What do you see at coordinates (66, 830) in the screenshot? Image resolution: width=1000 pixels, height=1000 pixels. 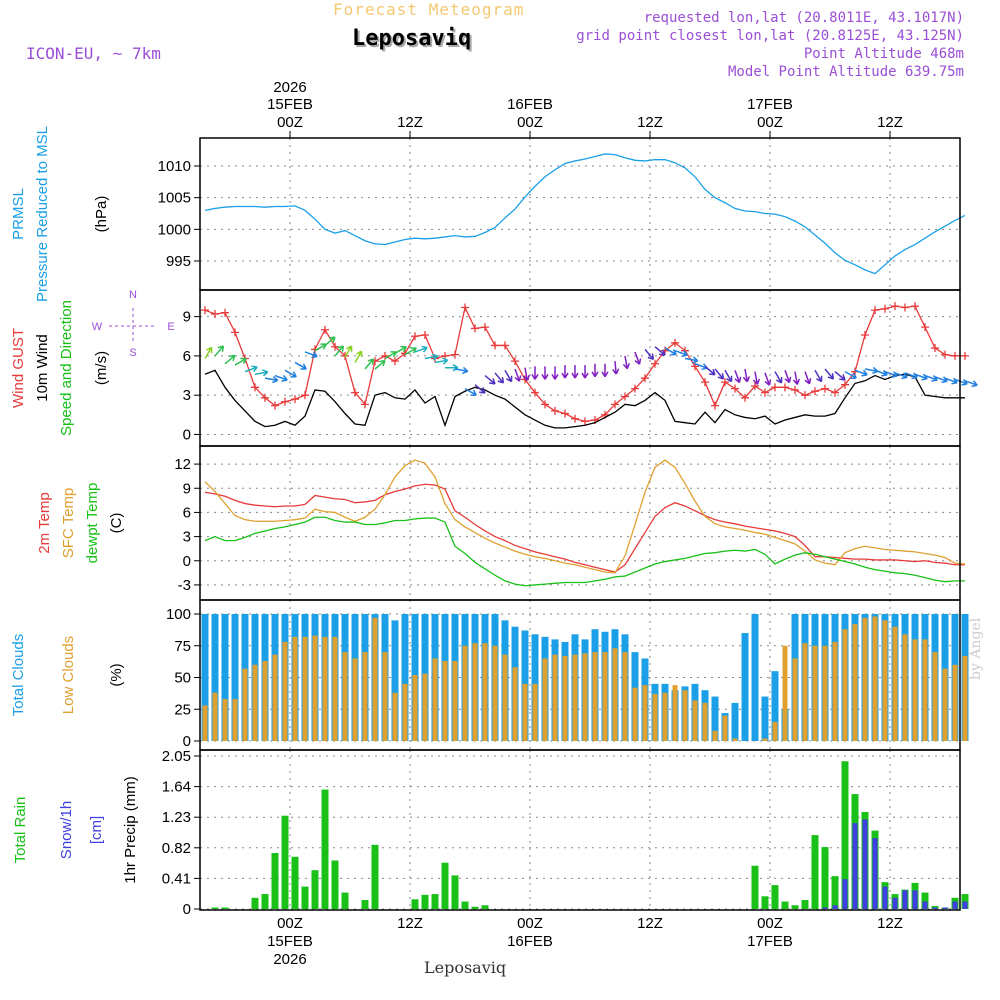 I see `panel-label: Snow/1h` at bounding box center [66, 830].